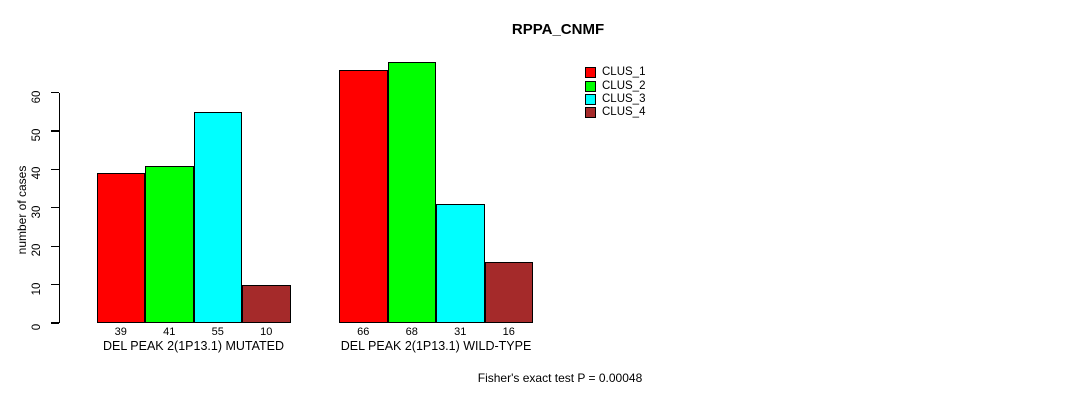  What do you see at coordinates (37, 288) in the screenshot?
I see `y-tick-label-text: 10` at bounding box center [37, 288].